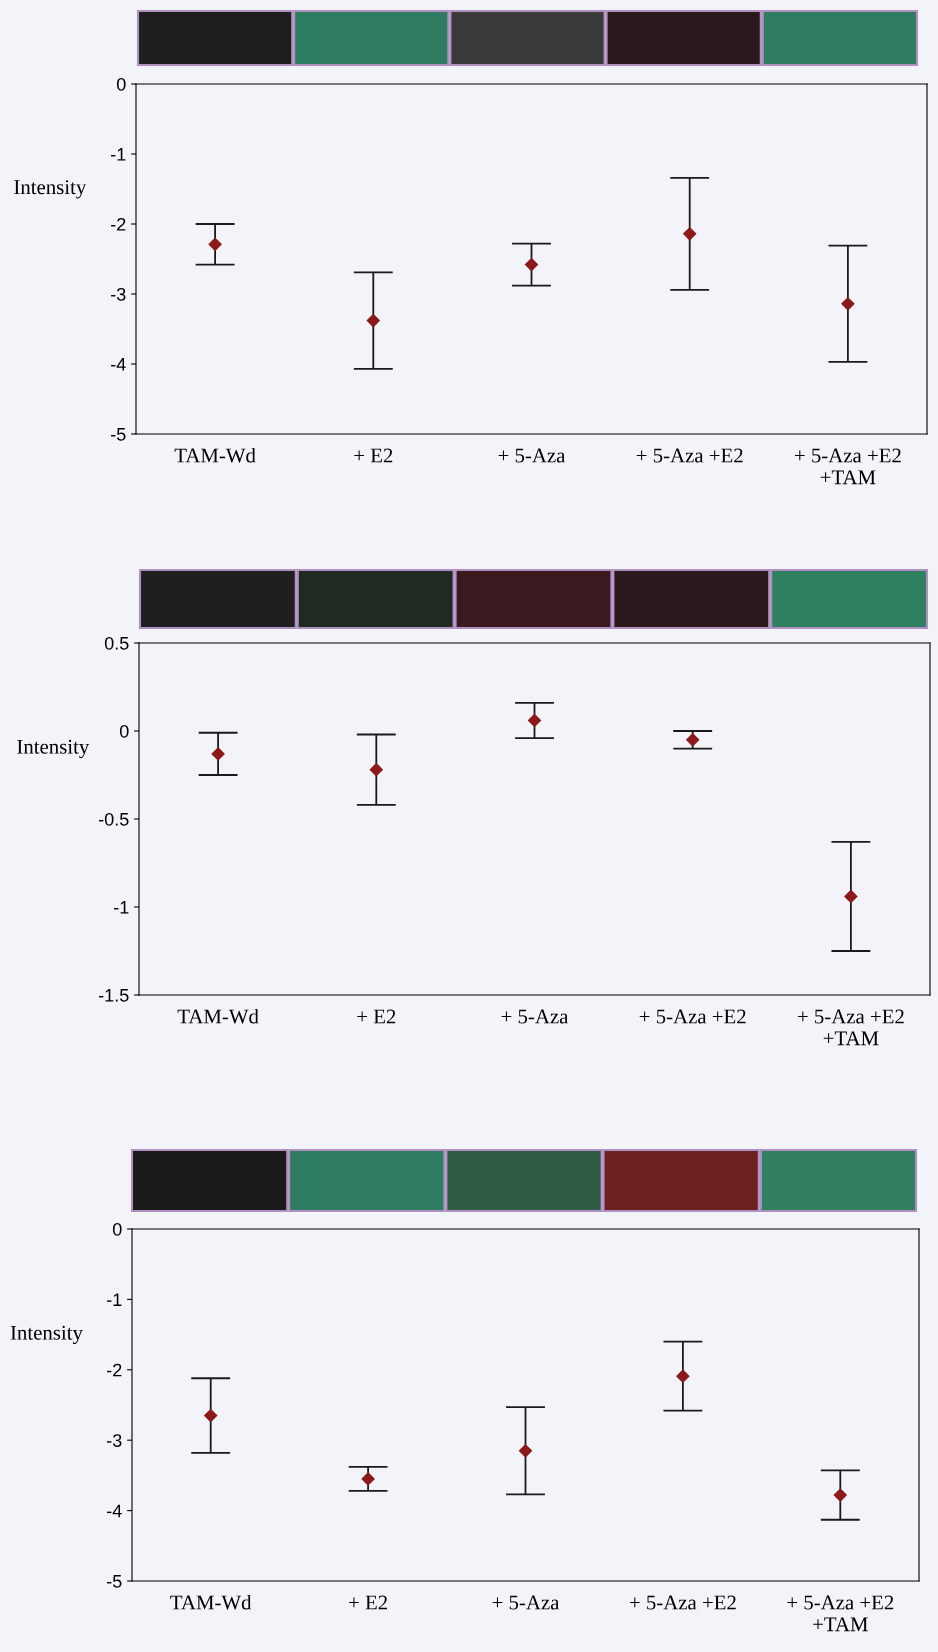 This screenshot has height=1652, width=938. I want to click on y-tick-label: 0.5, so click(116, 643).